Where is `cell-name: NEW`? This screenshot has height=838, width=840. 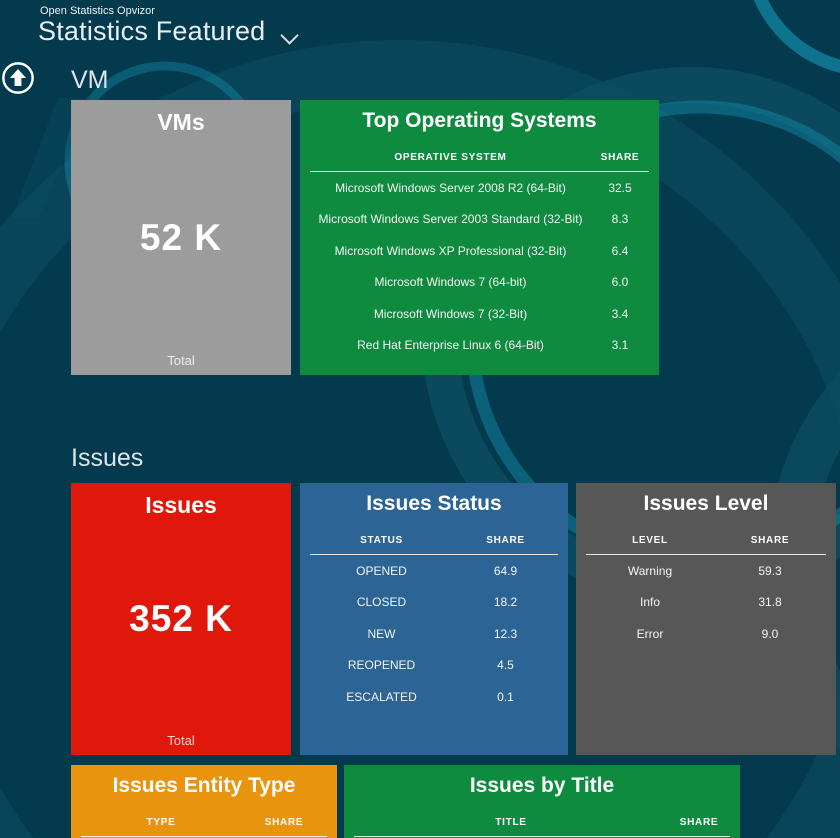 cell-name: NEW is located at coordinates (381, 633).